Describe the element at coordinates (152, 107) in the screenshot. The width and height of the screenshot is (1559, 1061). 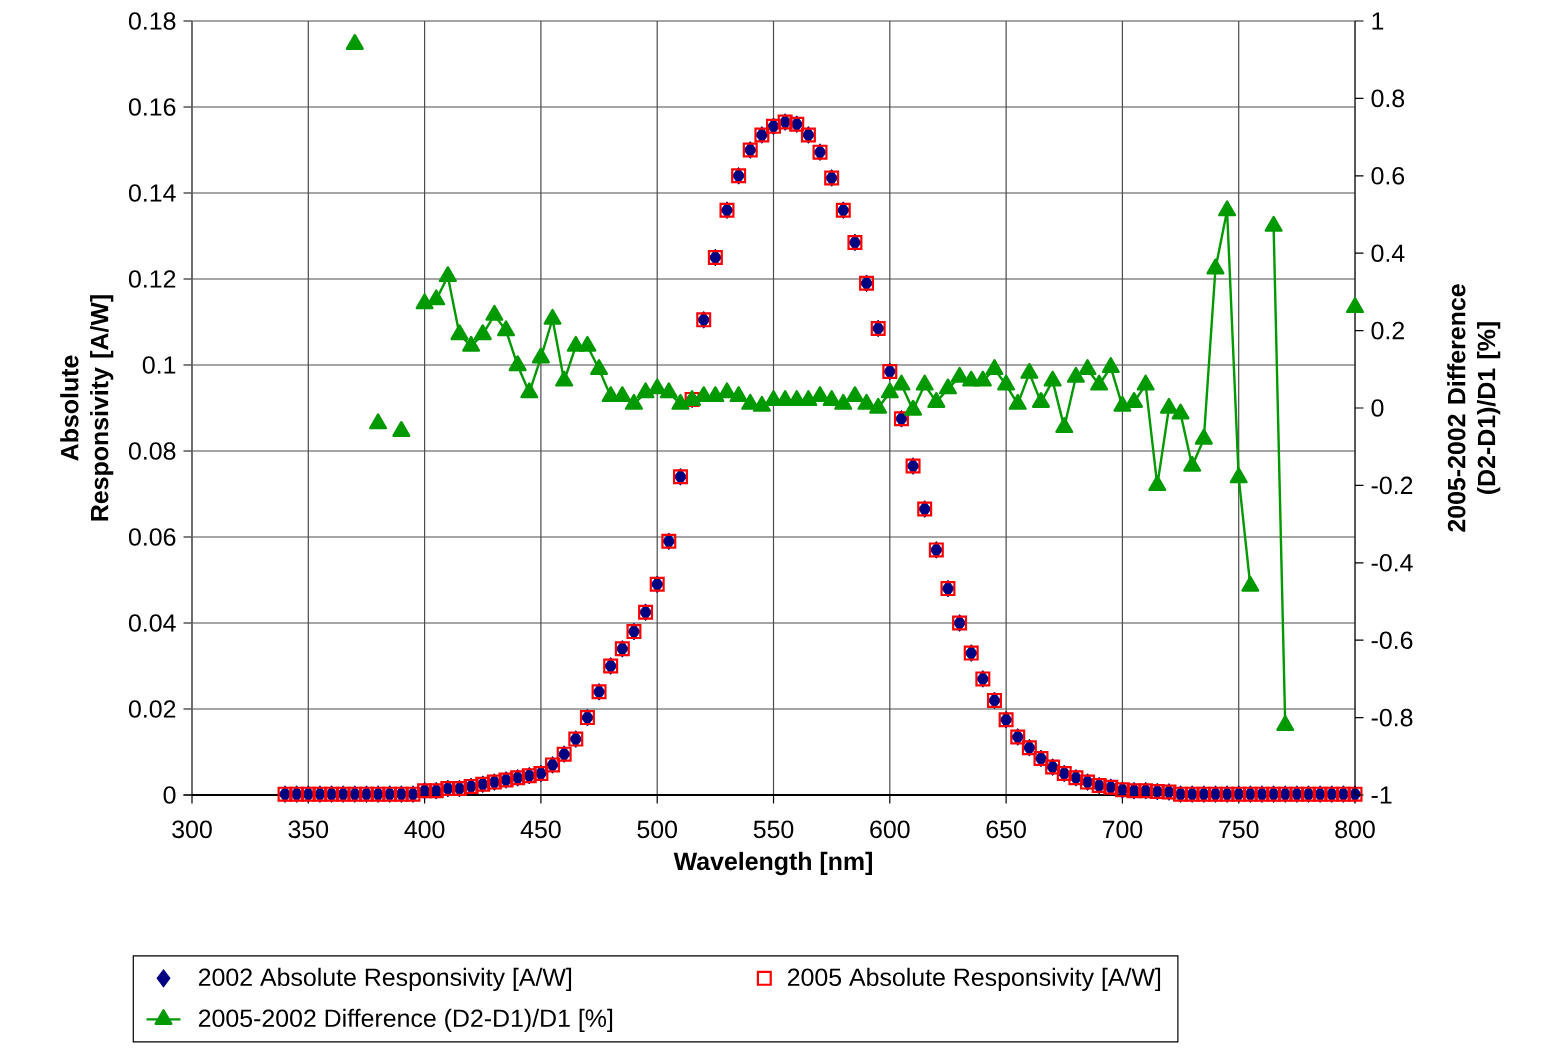
I see `y-tick-label: 0.16` at that location.